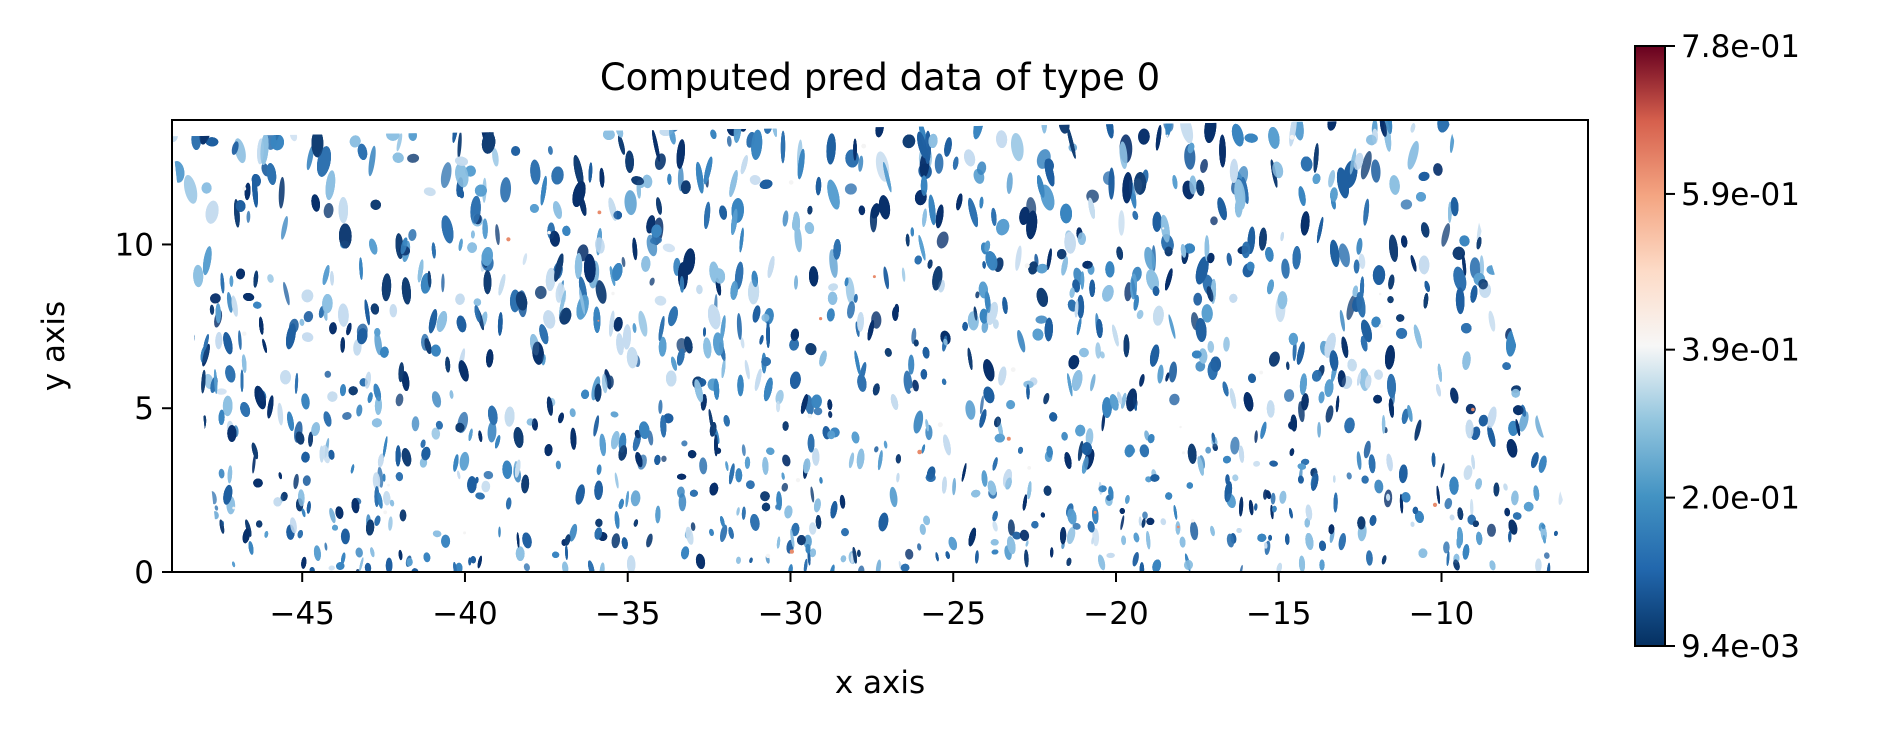 Image resolution: width=1877 pixels, height=730 pixels. I want to click on x-tick-label: −15, so click(1278, 614).